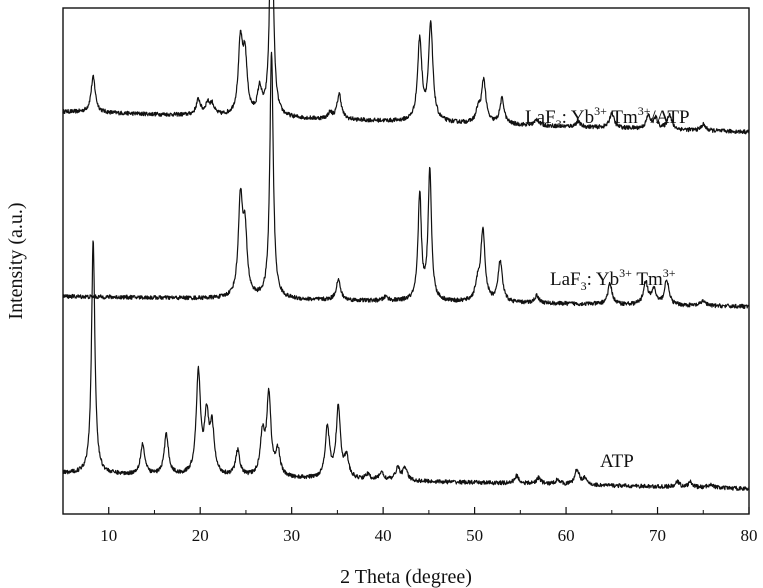 Image resolution: width=763 pixels, height=588 pixels. What do you see at coordinates (108, 535) in the screenshot?
I see `x-tick-label: 10` at bounding box center [108, 535].